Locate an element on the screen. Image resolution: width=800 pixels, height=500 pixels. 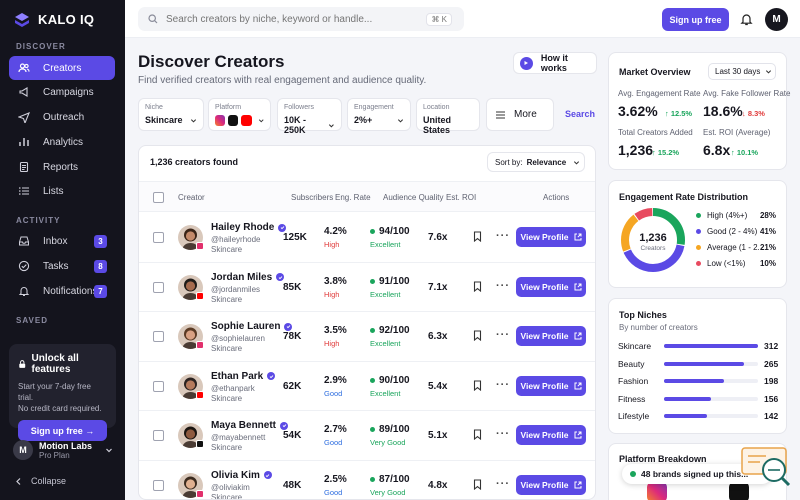
brand: KALO IQ is located at coordinates (55, 19).